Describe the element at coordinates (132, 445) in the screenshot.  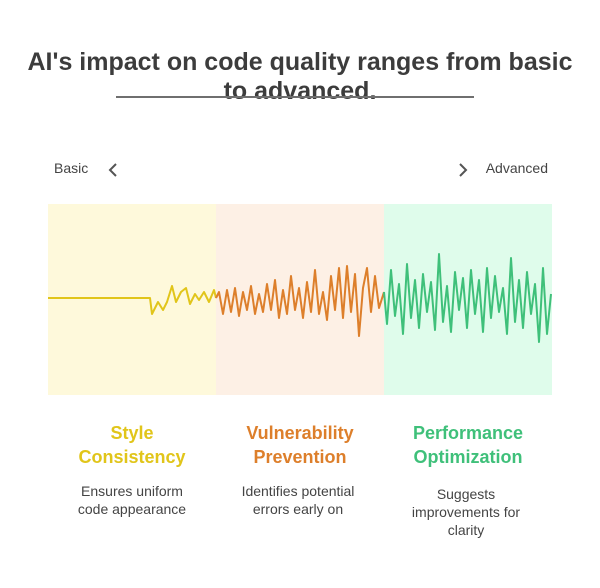
I see `stage-title-style-consistency: Style Consistency` at that location.